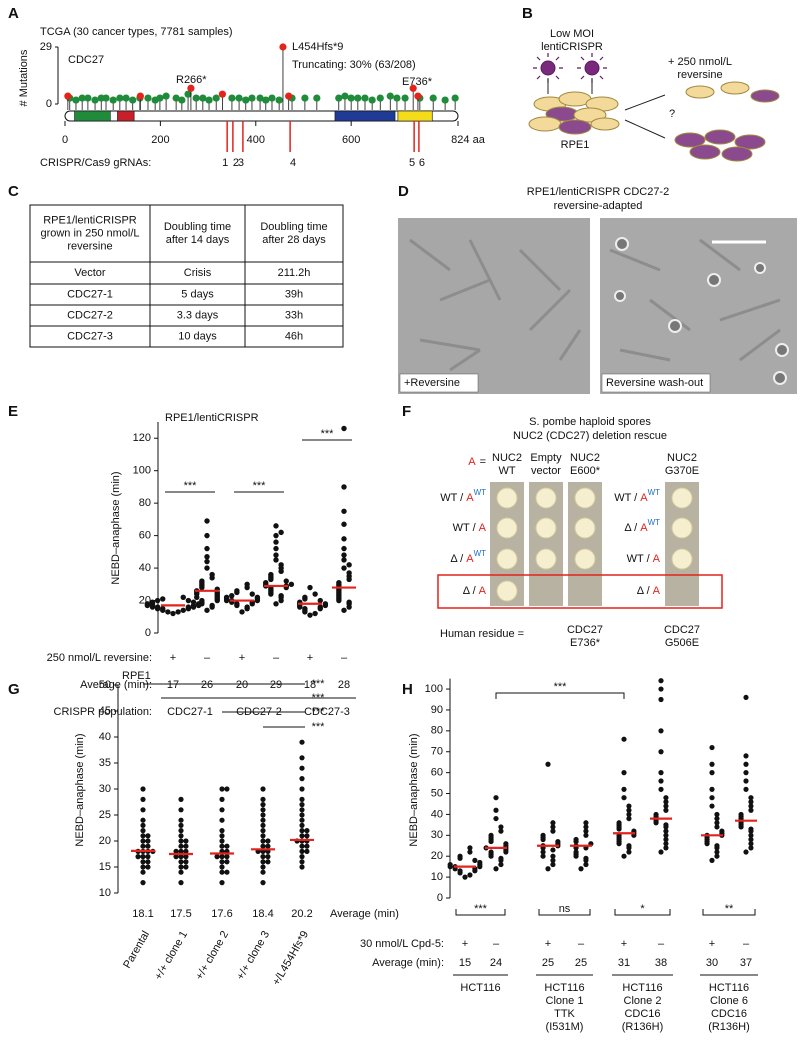  What do you see at coordinates (482, 634) in the screenshot?
I see `human-residue-label: Human residue =` at bounding box center [482, 634].